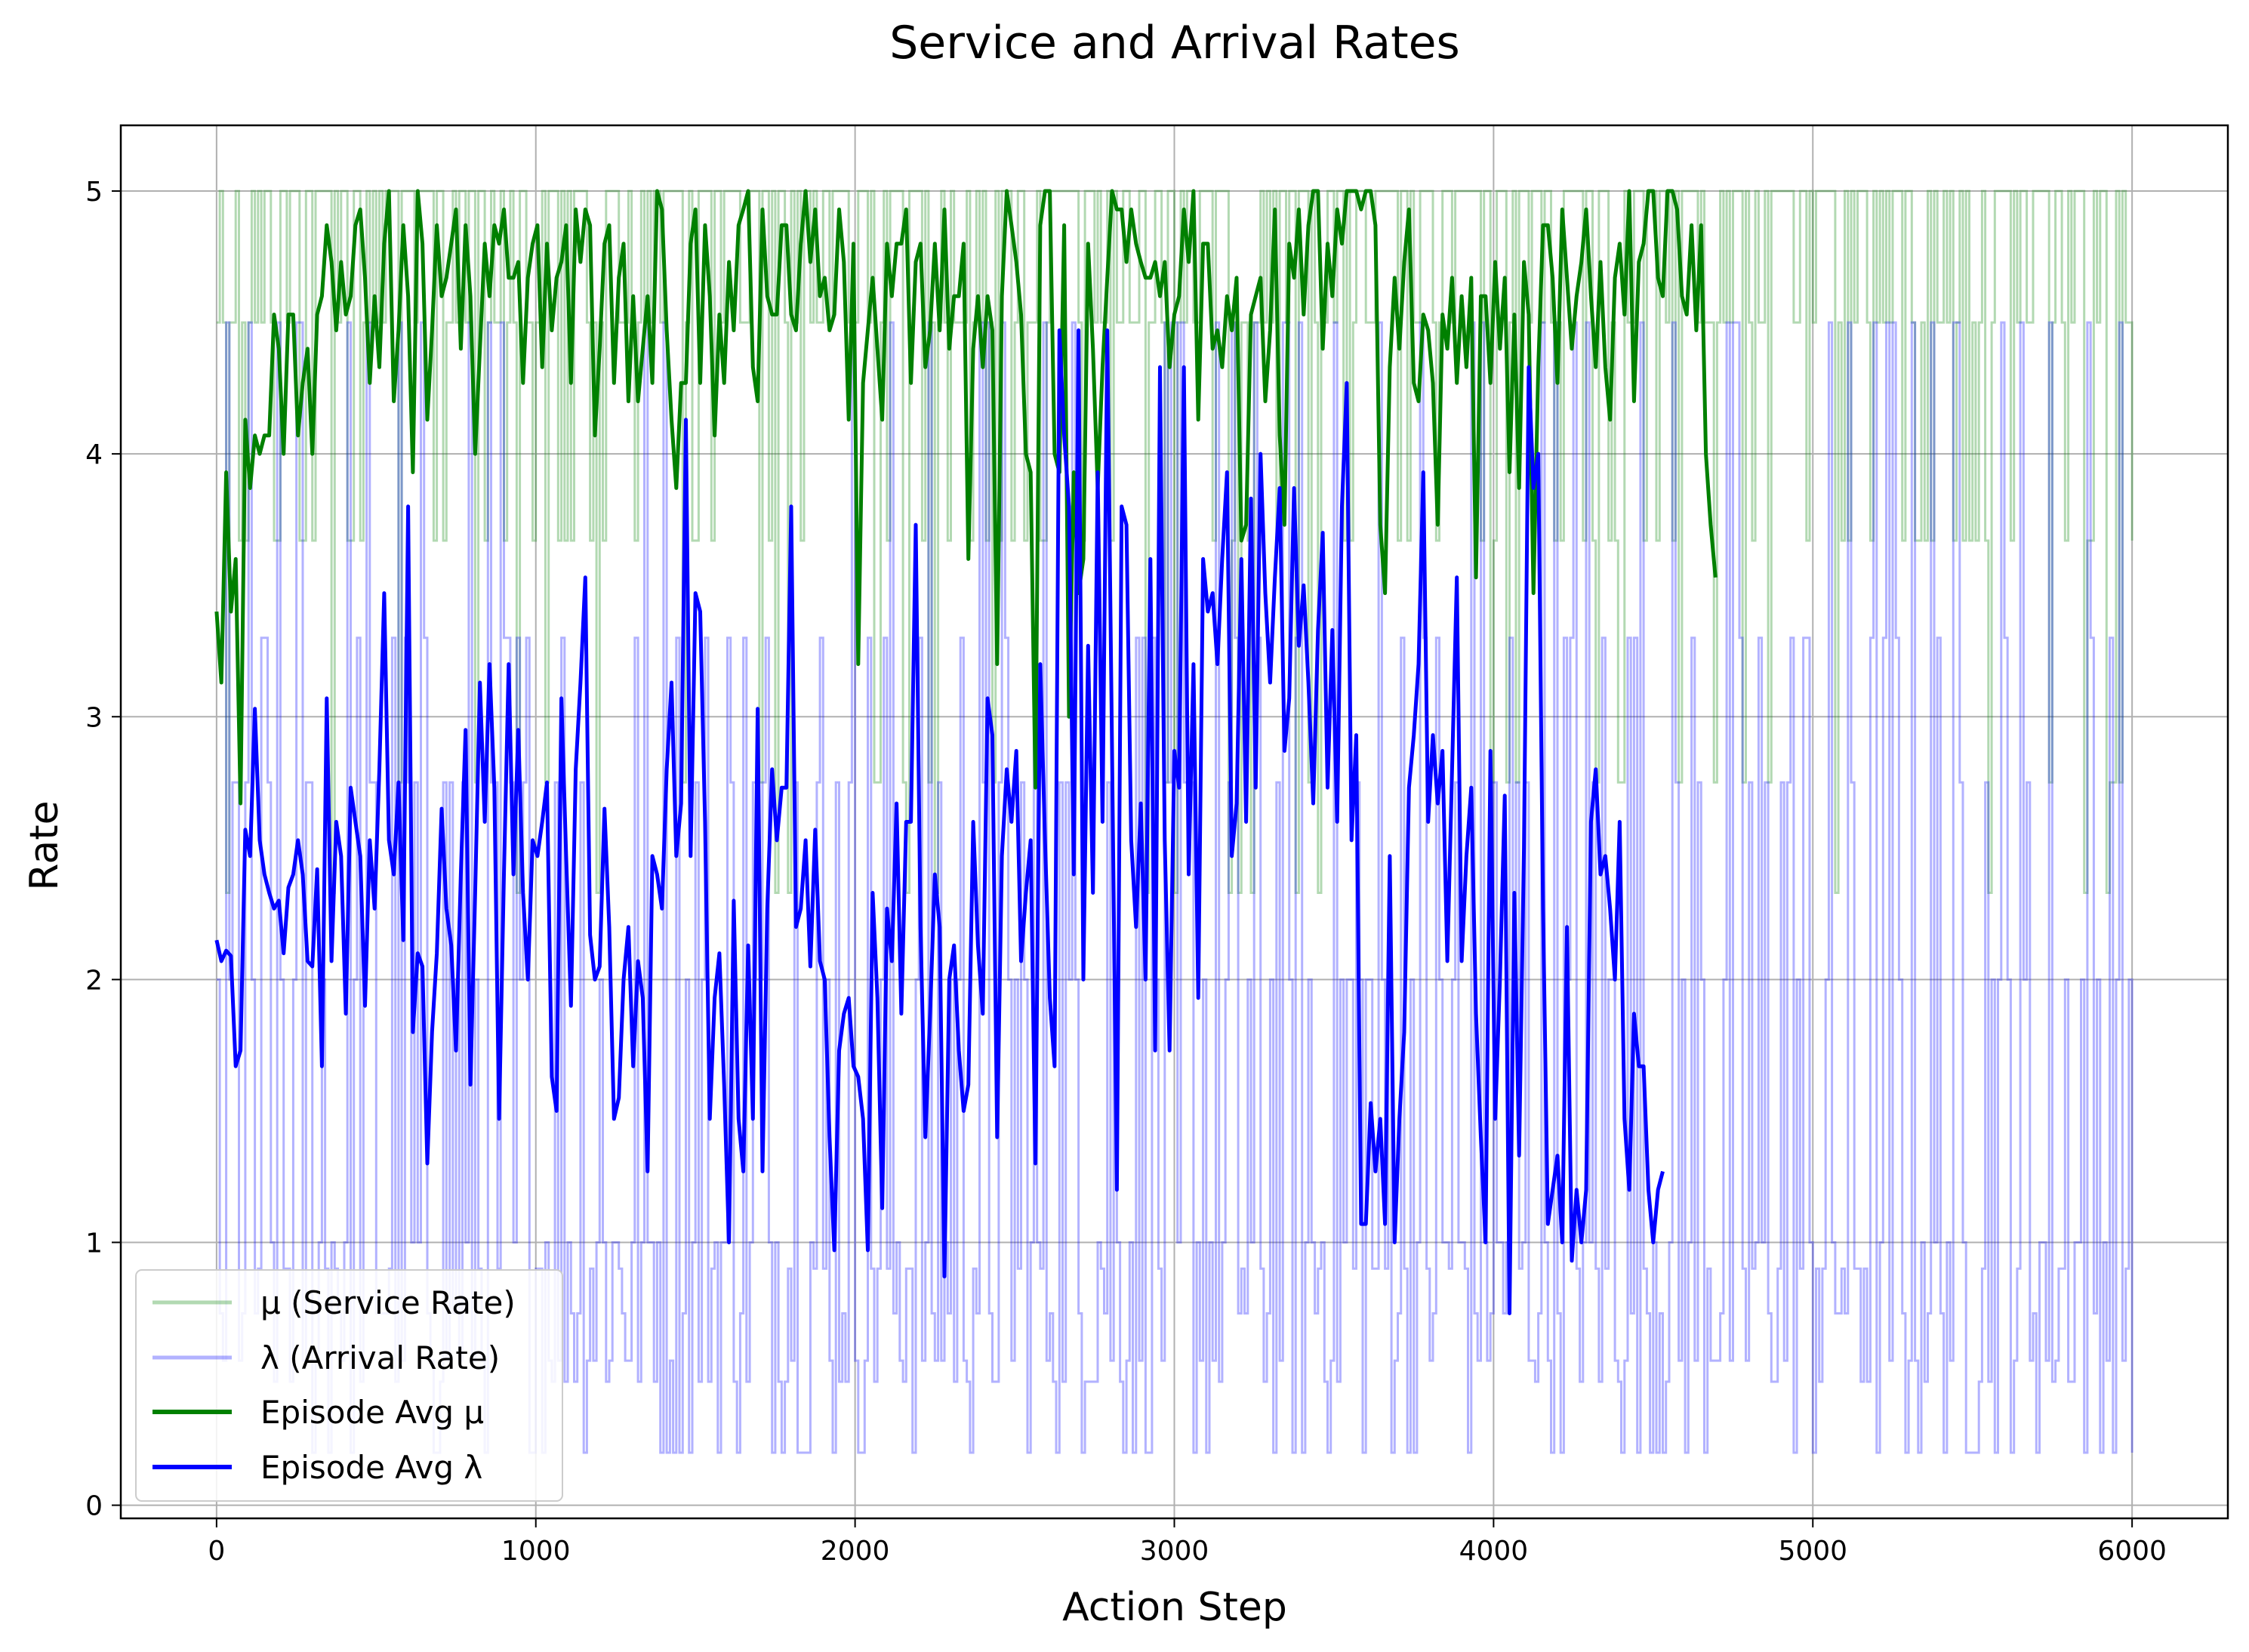  What do you see at coordinates (94, 718) in the screenshot?
I see `y-tick-label: 3` at bounding box center [94, 718].